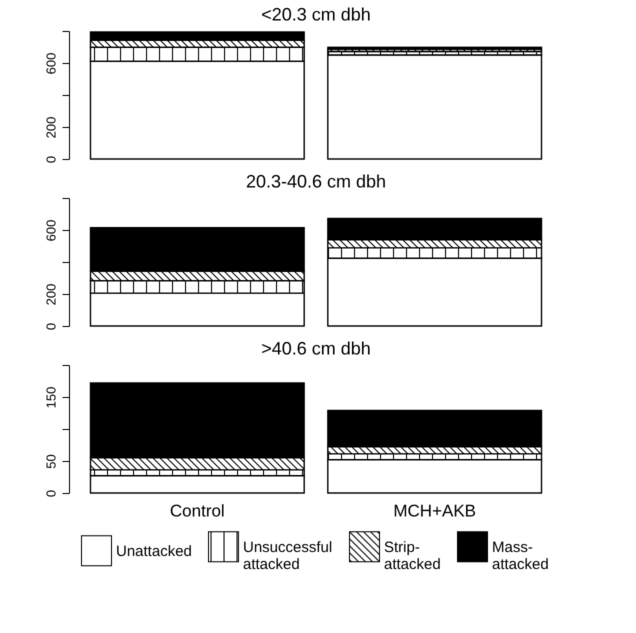 This screenshot has width=636, height=633. Describe the element at coordinates (197, 511) in the screenshot. I see `x-tick-label: Control` at that location.